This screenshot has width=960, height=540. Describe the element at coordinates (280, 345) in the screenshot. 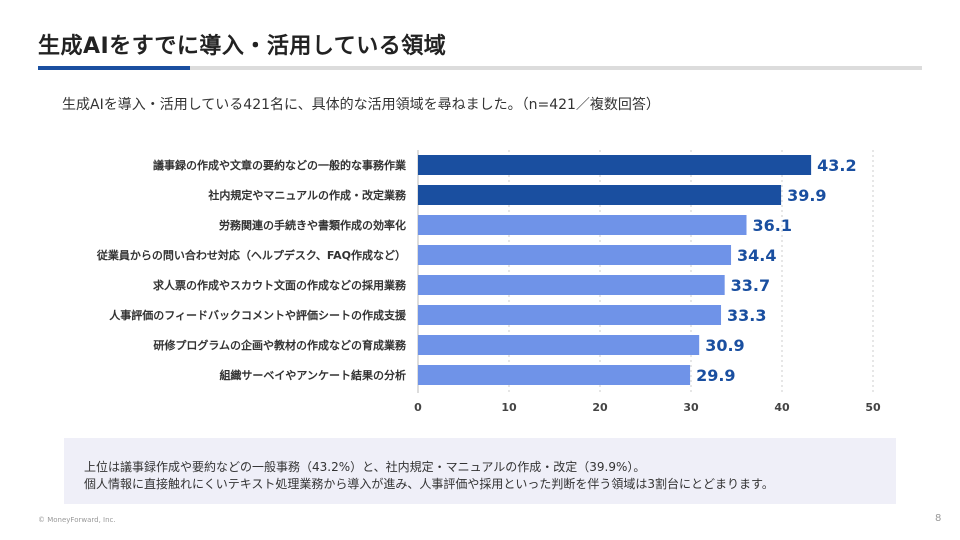

I see `category-label: 研修プログラムの企画や教材の作成などの育成業務` at that location.